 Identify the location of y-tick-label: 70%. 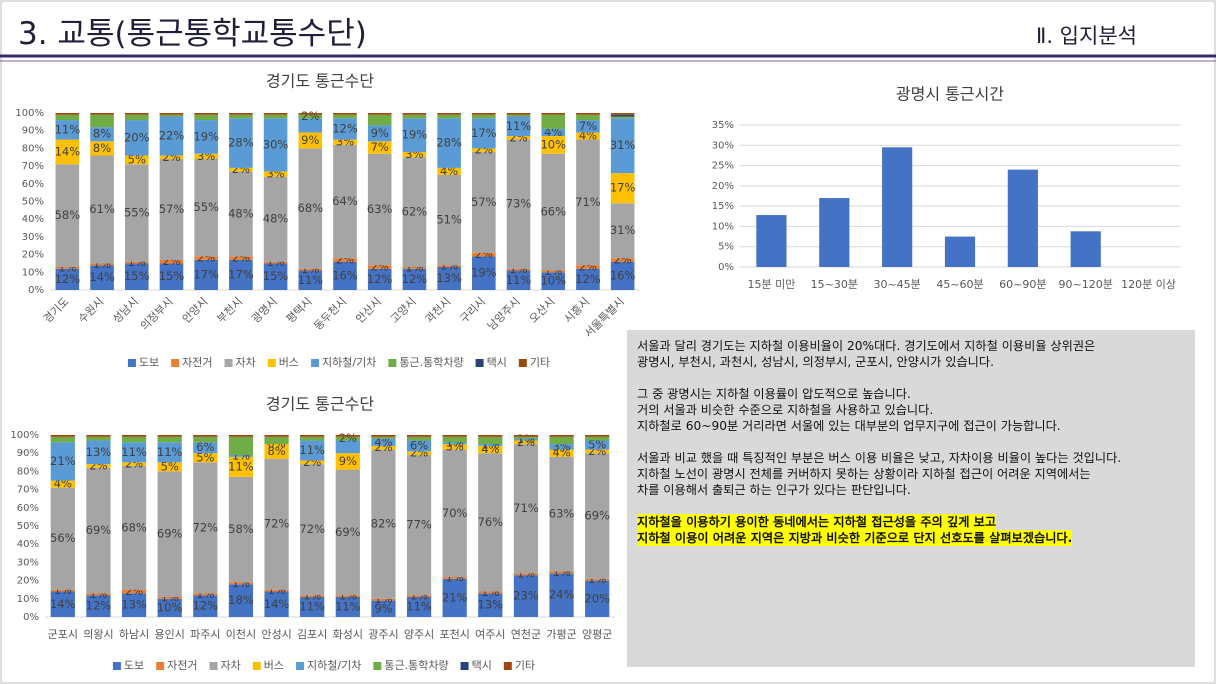
(28, 490).